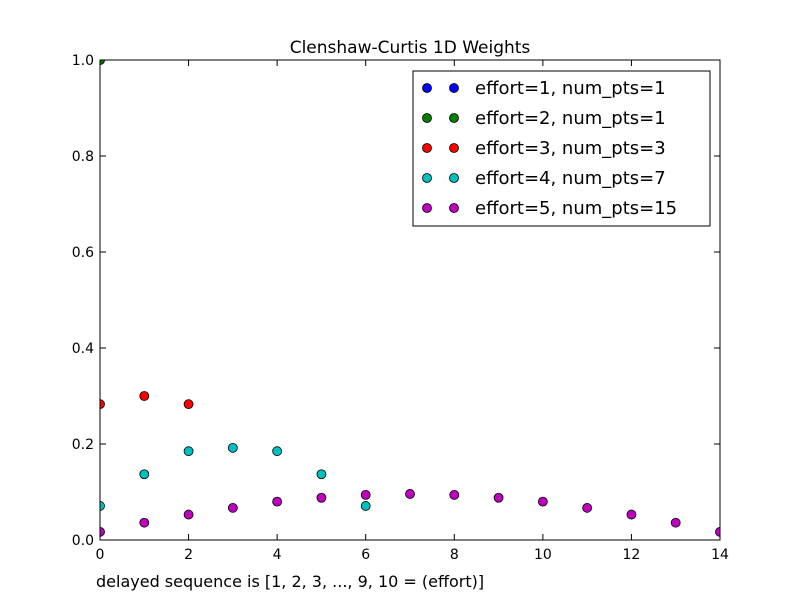 The width and height of the screenshot is (800, 600). Describe the element at coordinates (83, 541) in the screenshot. I see `y-tick-label: 0.0` at that location.